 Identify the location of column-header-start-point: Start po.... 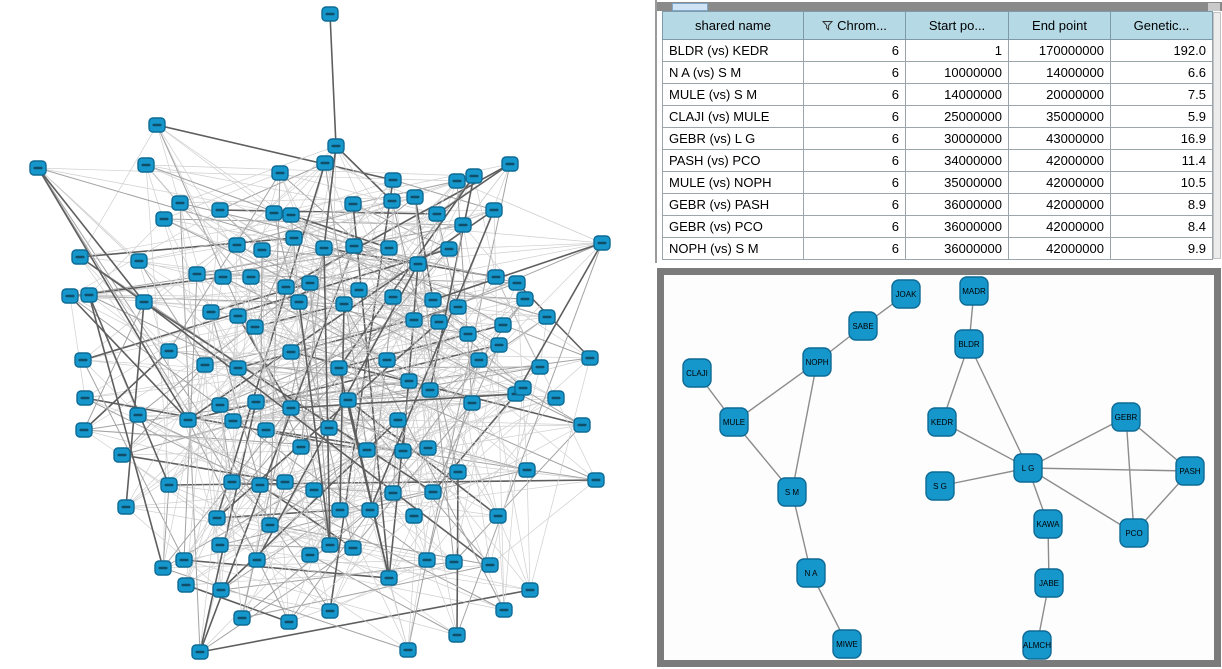
(957, 25).